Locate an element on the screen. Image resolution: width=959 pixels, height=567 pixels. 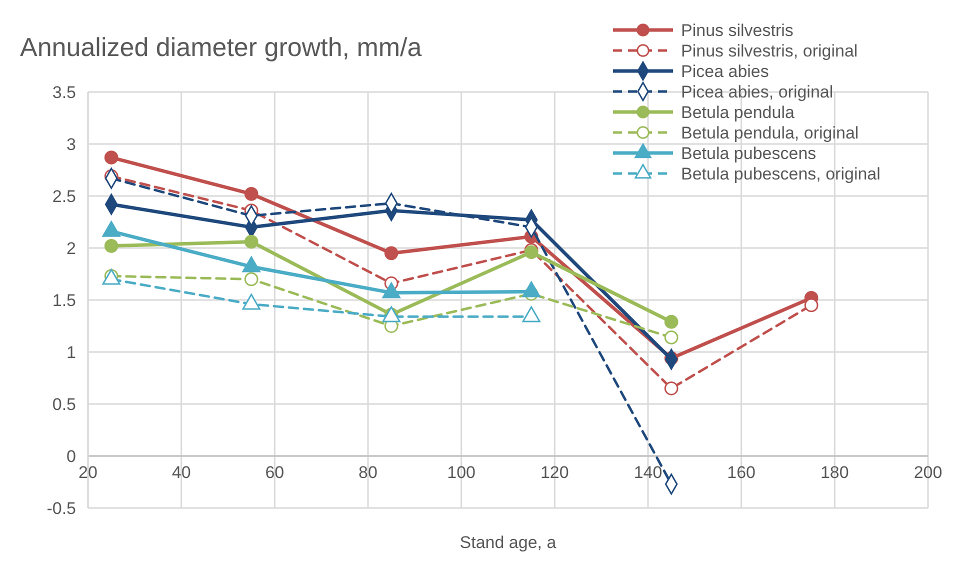
legend-label: Pinus silvestris, original is located at coordinates (769, 51).